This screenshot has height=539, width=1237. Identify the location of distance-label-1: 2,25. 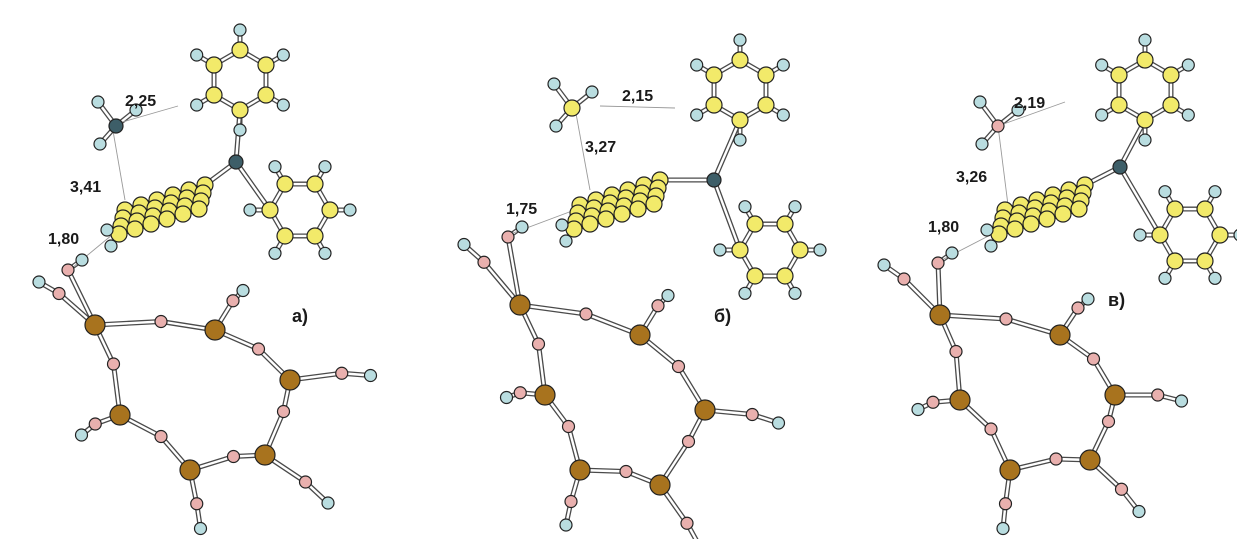
(140, 101).